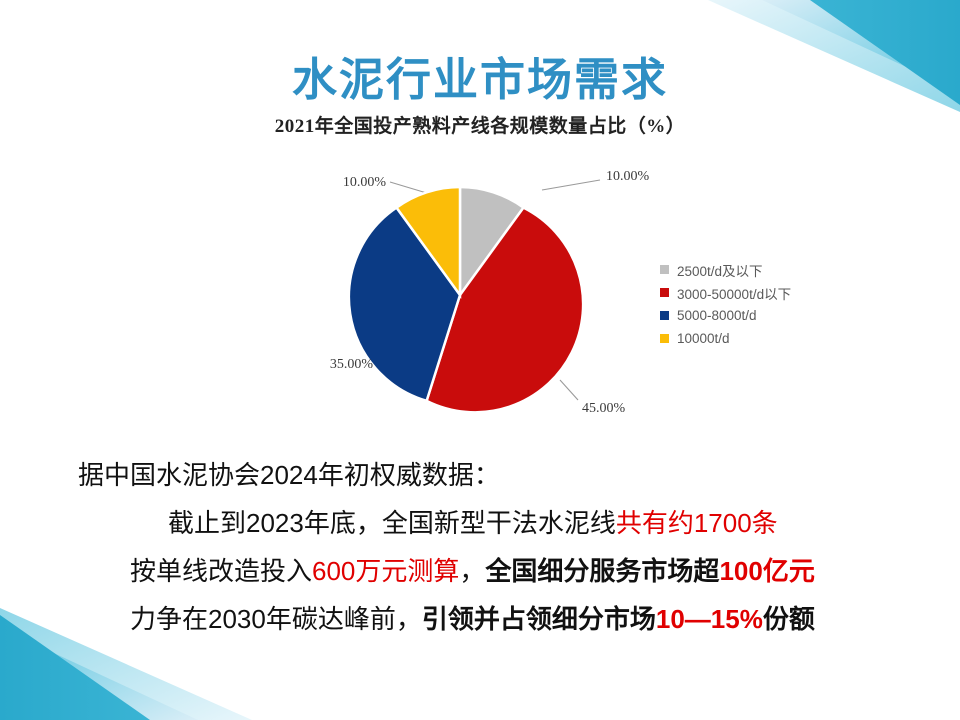 The width and height of the screenshot is (960, 720). I want to click on text-run: 据中国水泥协会2024年初权威数据：, so click(289, 475).